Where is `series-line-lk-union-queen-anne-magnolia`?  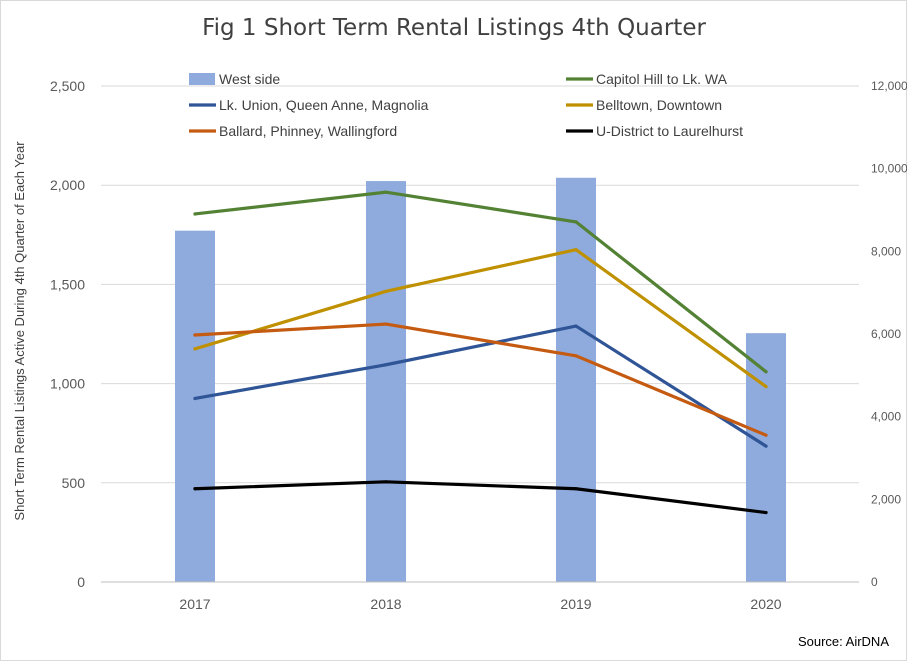
series-line-lk-union-queen-anne-magnolia is located at coordinates (480, 386).